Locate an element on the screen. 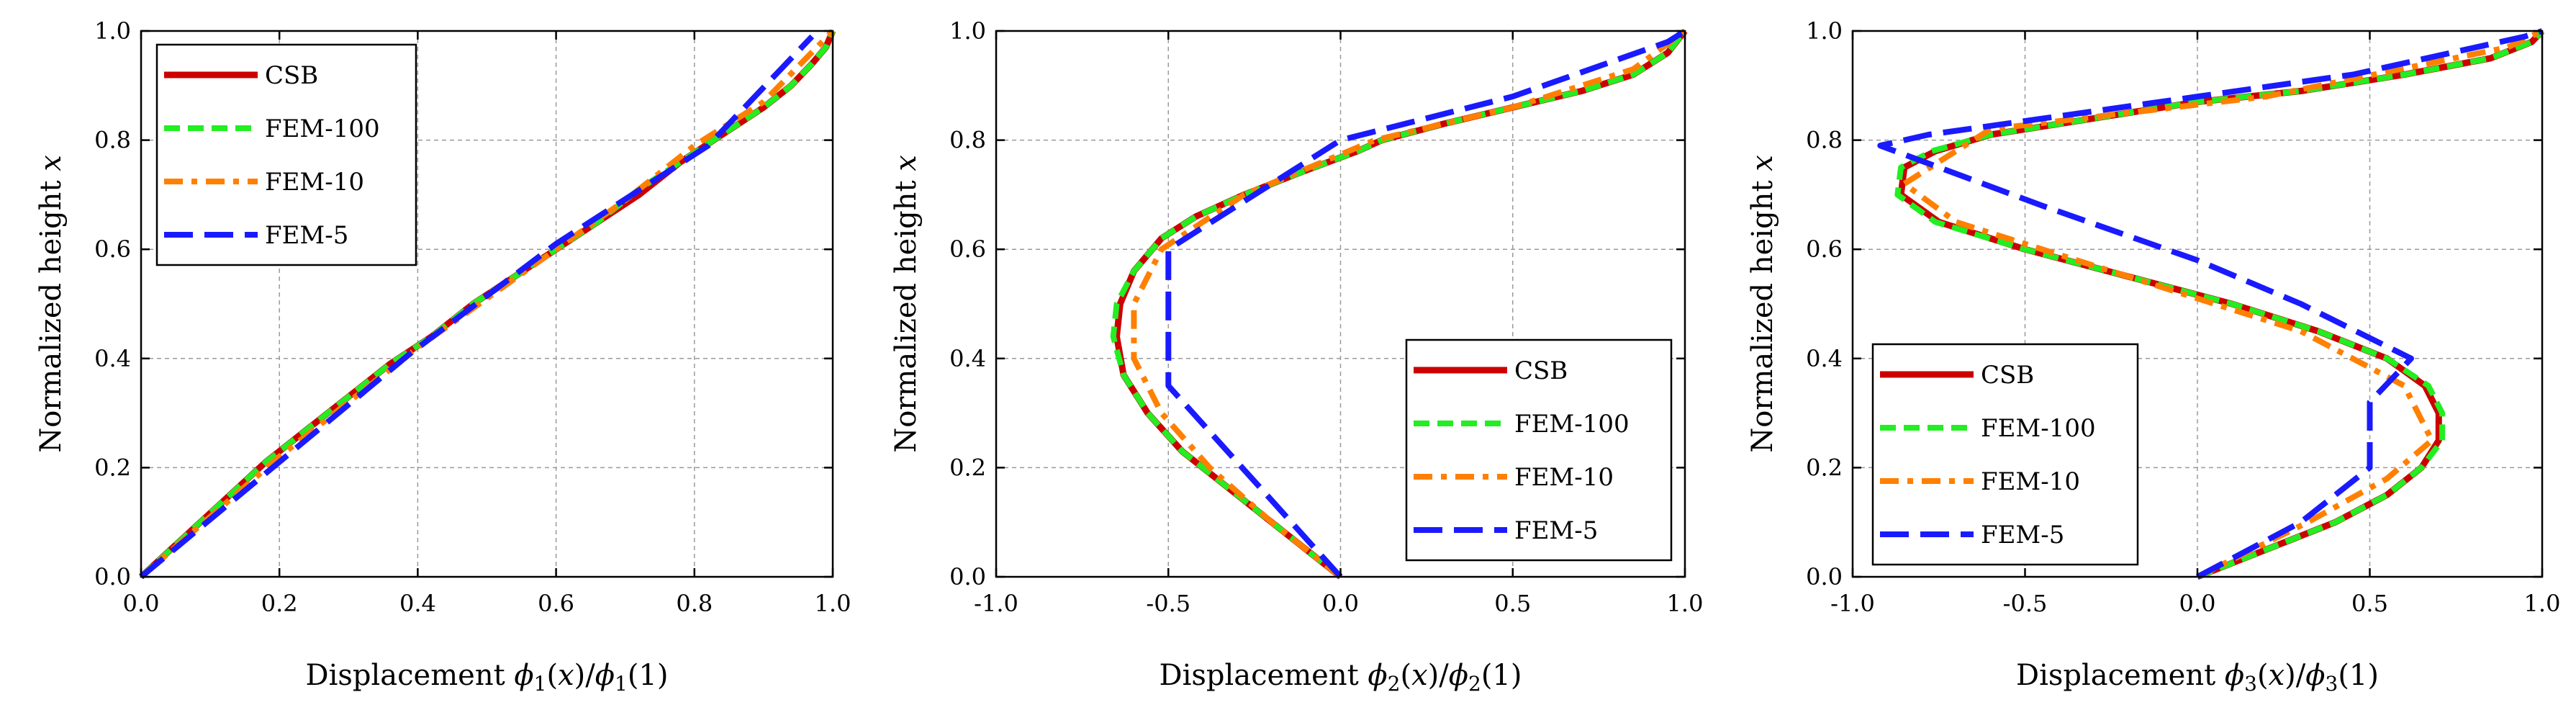 The image size is (2576, 723). x-axis-title: Displacement ϕ3(x)/ϕ3(1) is located at coordinates (2197, 677).